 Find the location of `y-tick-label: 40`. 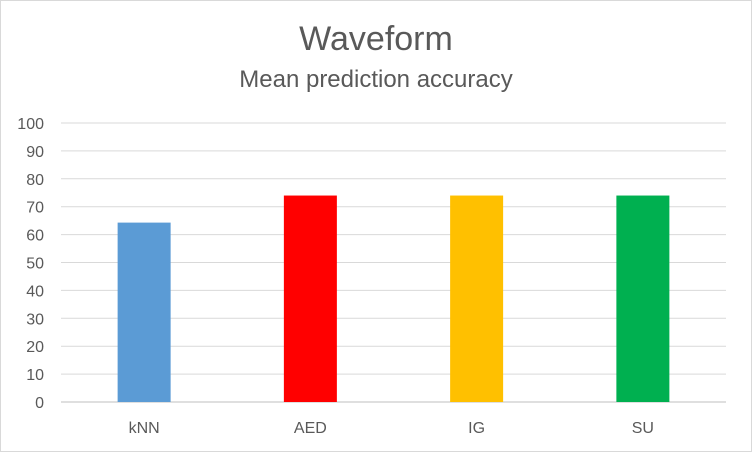

y-tick-label: 40 is located at coordinates (35, 291).